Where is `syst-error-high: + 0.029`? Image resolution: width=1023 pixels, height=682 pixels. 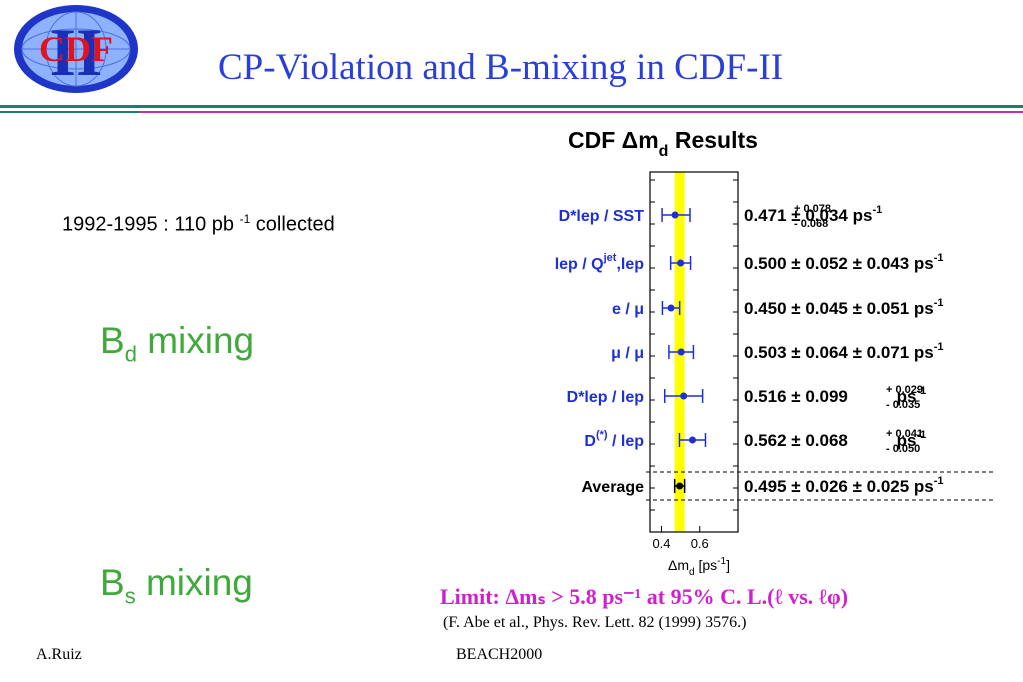 syst-error-high: + 0.029 is located at coordinates (904, 390).